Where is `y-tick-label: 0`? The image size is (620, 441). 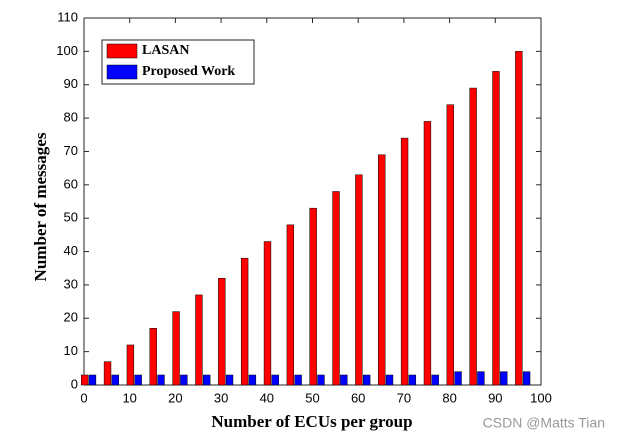
y-tick-label: 0 is located at coordinates (74, 383).